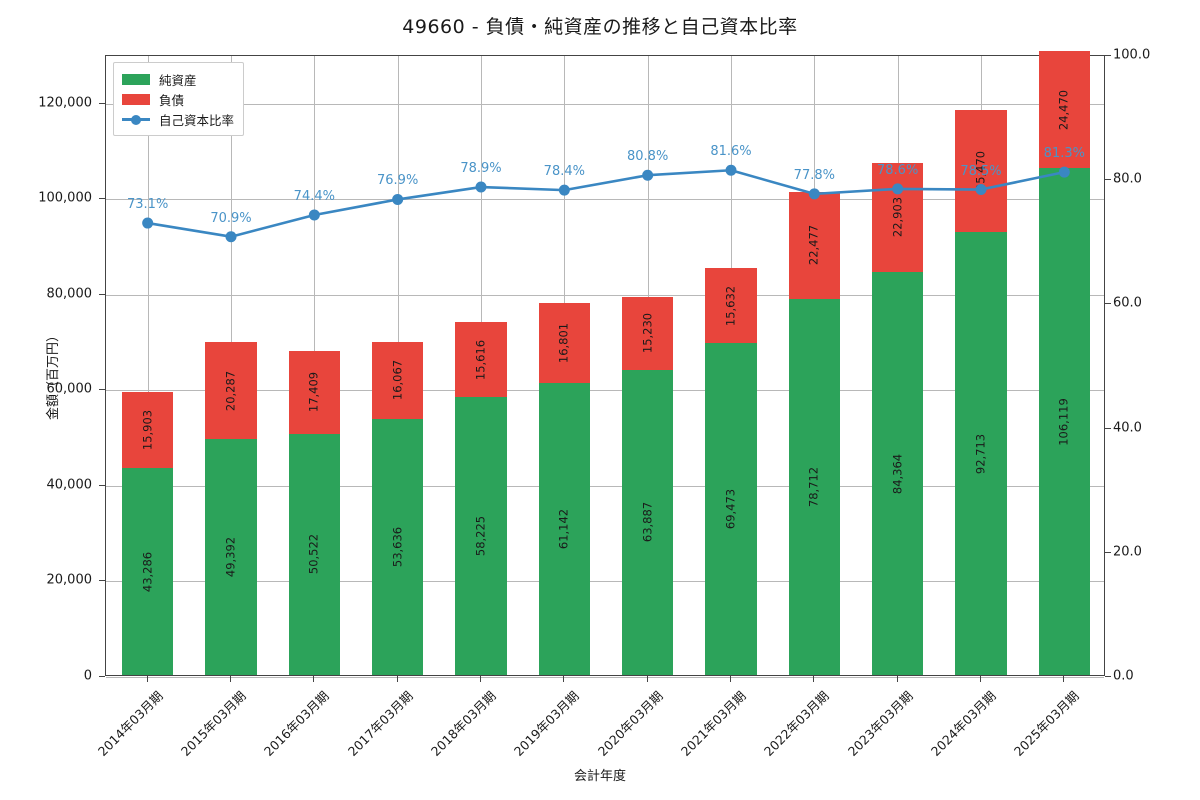 The width and height of the screenshot is (1200, 800). I want to click on bar-value-label-liabilities: 20,287, so click(230, 390).